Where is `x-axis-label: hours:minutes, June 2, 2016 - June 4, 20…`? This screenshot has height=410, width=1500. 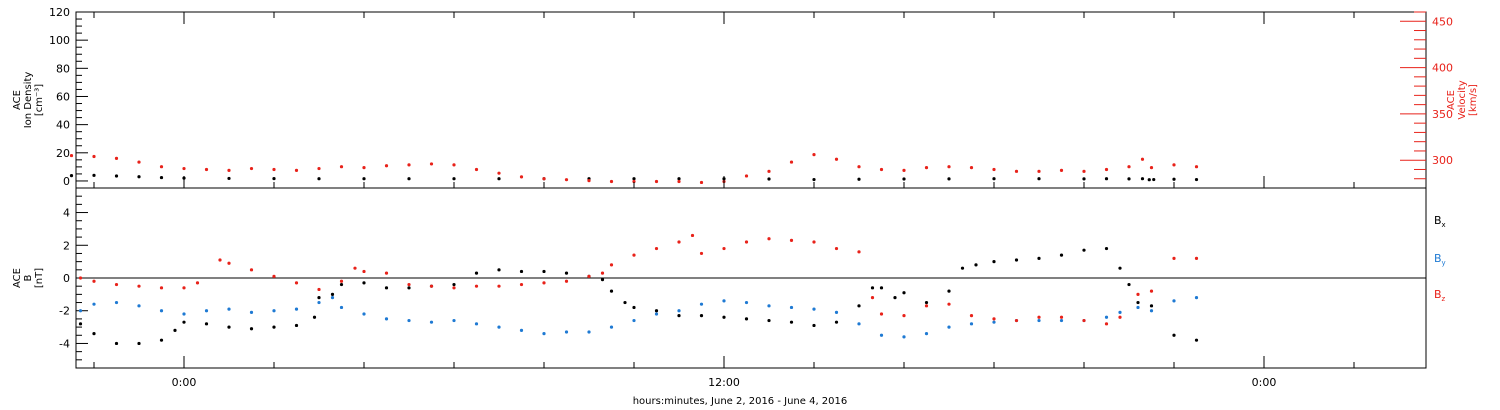 x-axis-label: hours:minutes, June 2, 2016 - June 4, 20… is located at coordinates (740, 401).